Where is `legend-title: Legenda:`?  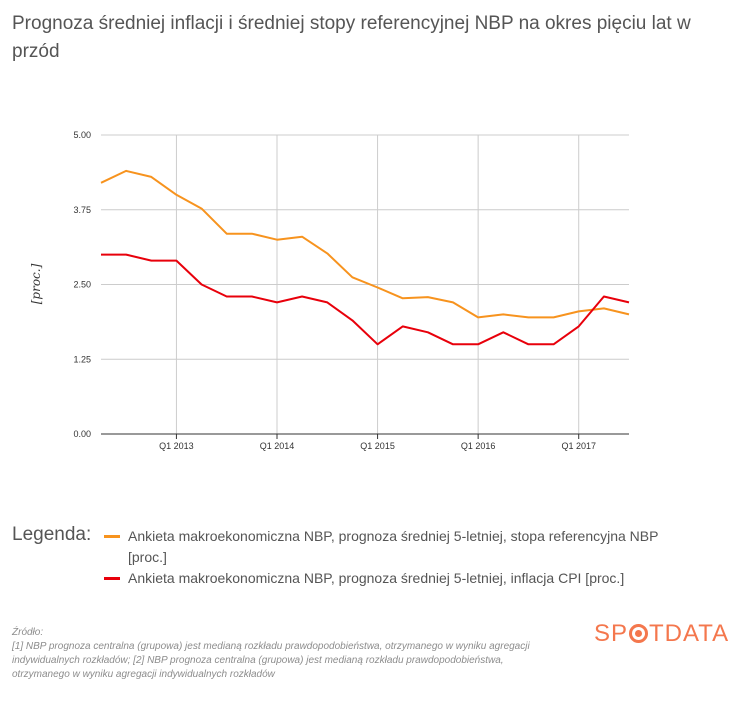
legend-title: Legenda: is located at coordinates (52, 534).